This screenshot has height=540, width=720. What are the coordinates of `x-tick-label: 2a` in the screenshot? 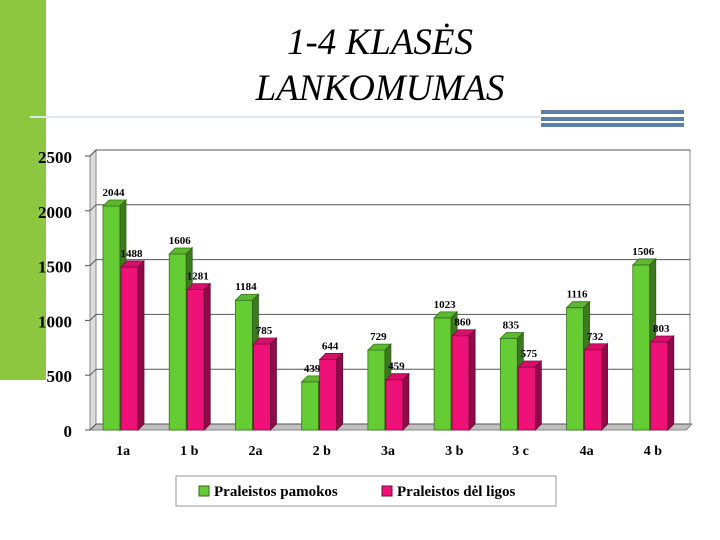 It's located at (256, 451).